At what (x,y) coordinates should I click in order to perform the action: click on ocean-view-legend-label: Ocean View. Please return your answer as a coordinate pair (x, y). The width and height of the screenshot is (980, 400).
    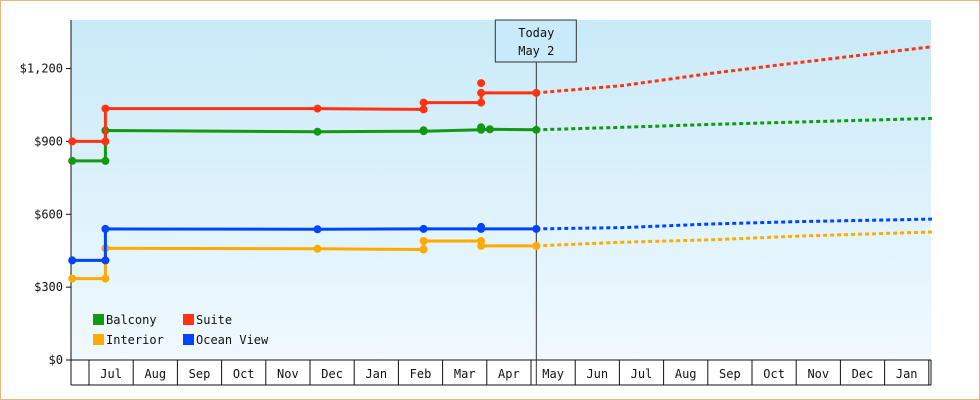
    Looking at the image, I should click on (232, 340).